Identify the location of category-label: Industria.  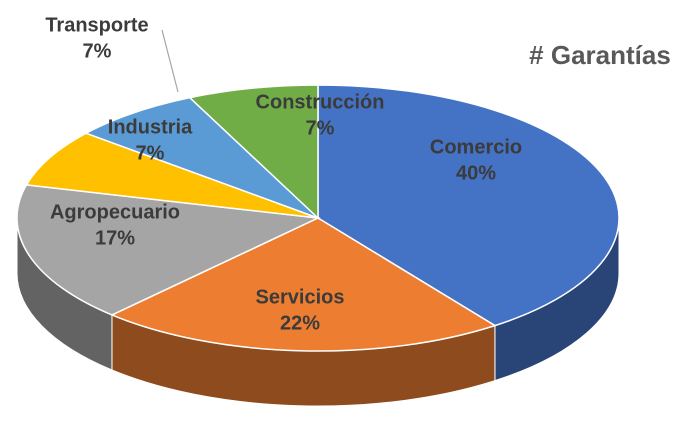
(150, 127).